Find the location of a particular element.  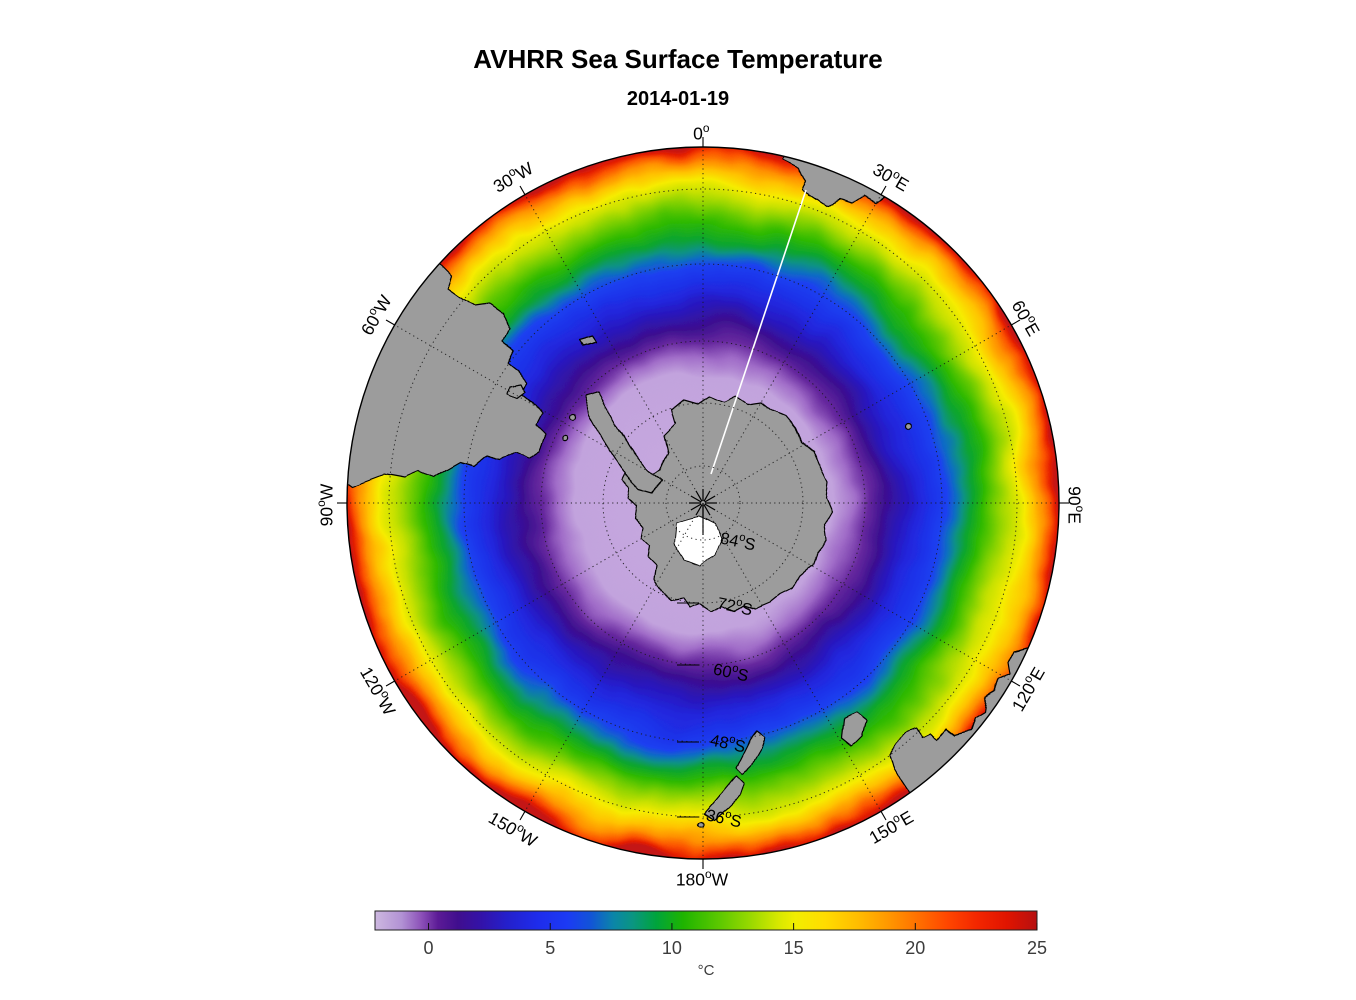

svg-text: 180oW is located at coordinates (702, 878).